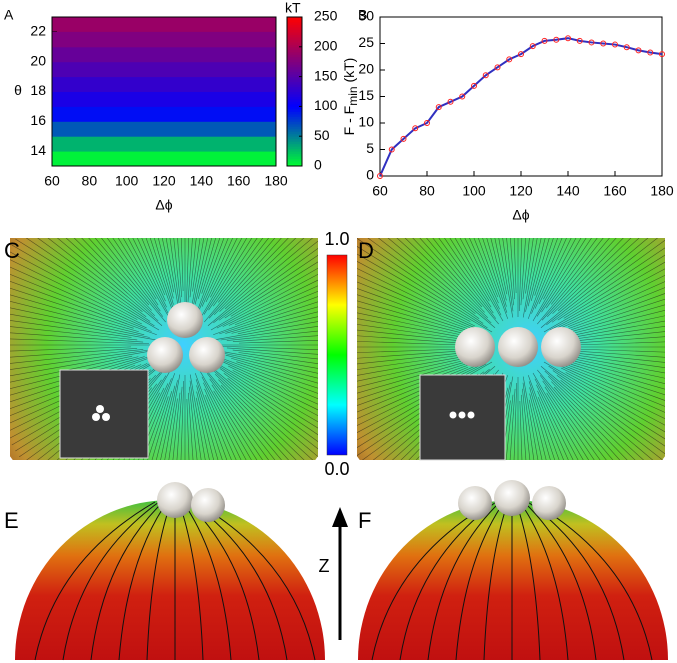 This screenshot has height=663, width=677. What do you see at coordinates (90, 181) in the screenshot?
I see `x-tick-label: 80` at bounding box center [90, 181].